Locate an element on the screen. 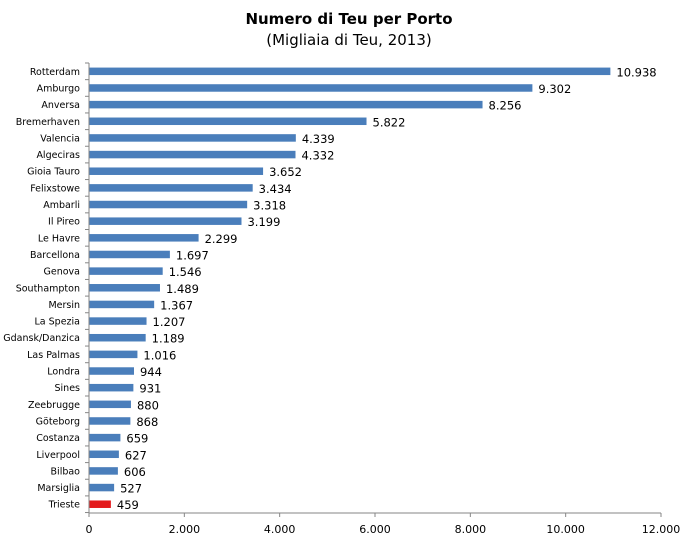 This screenshot has height=547, width=698. x-tick-label: 4.000 is located at coordinates (280, 529).